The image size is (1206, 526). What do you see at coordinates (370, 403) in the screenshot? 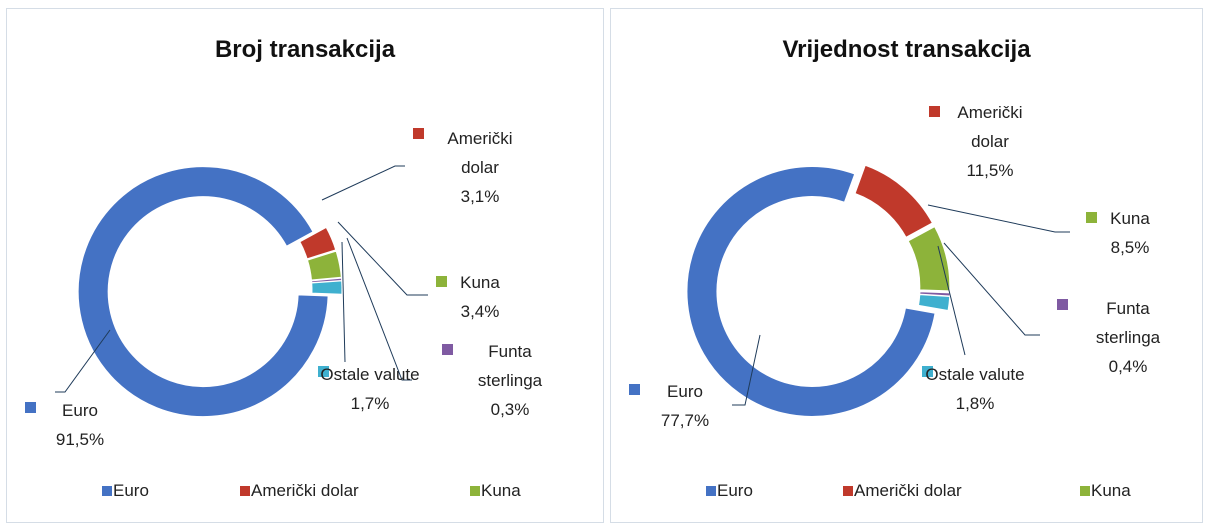
I see `data-label-value: 1,7%` at bounding box center [370, 403].